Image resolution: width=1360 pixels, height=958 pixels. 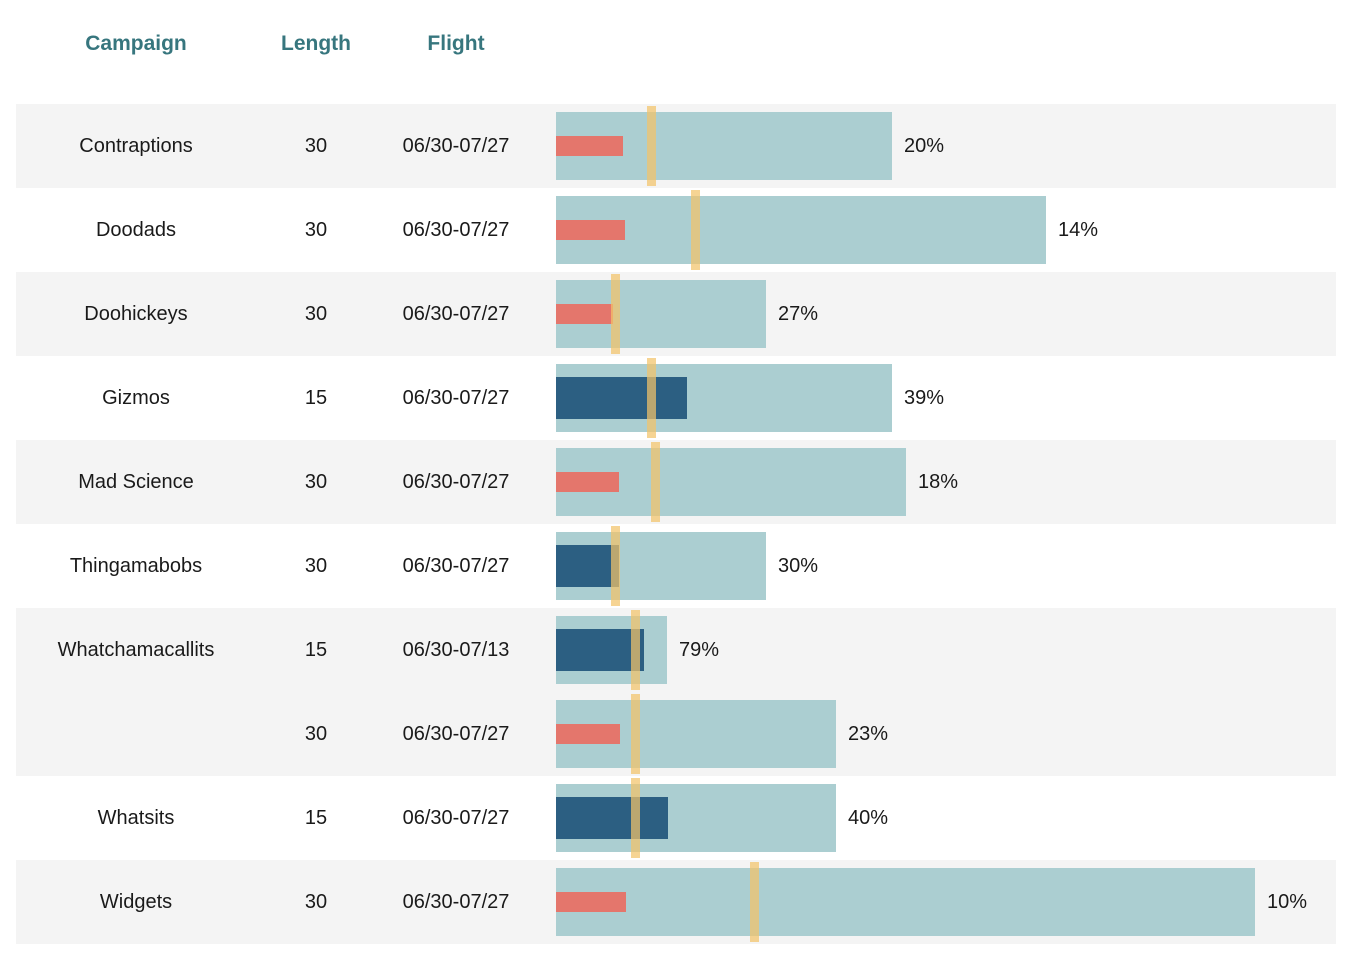 I want to click on table-row: Thingamabobs 30 06/30-07/27 30%, so click(x=676, y=566).